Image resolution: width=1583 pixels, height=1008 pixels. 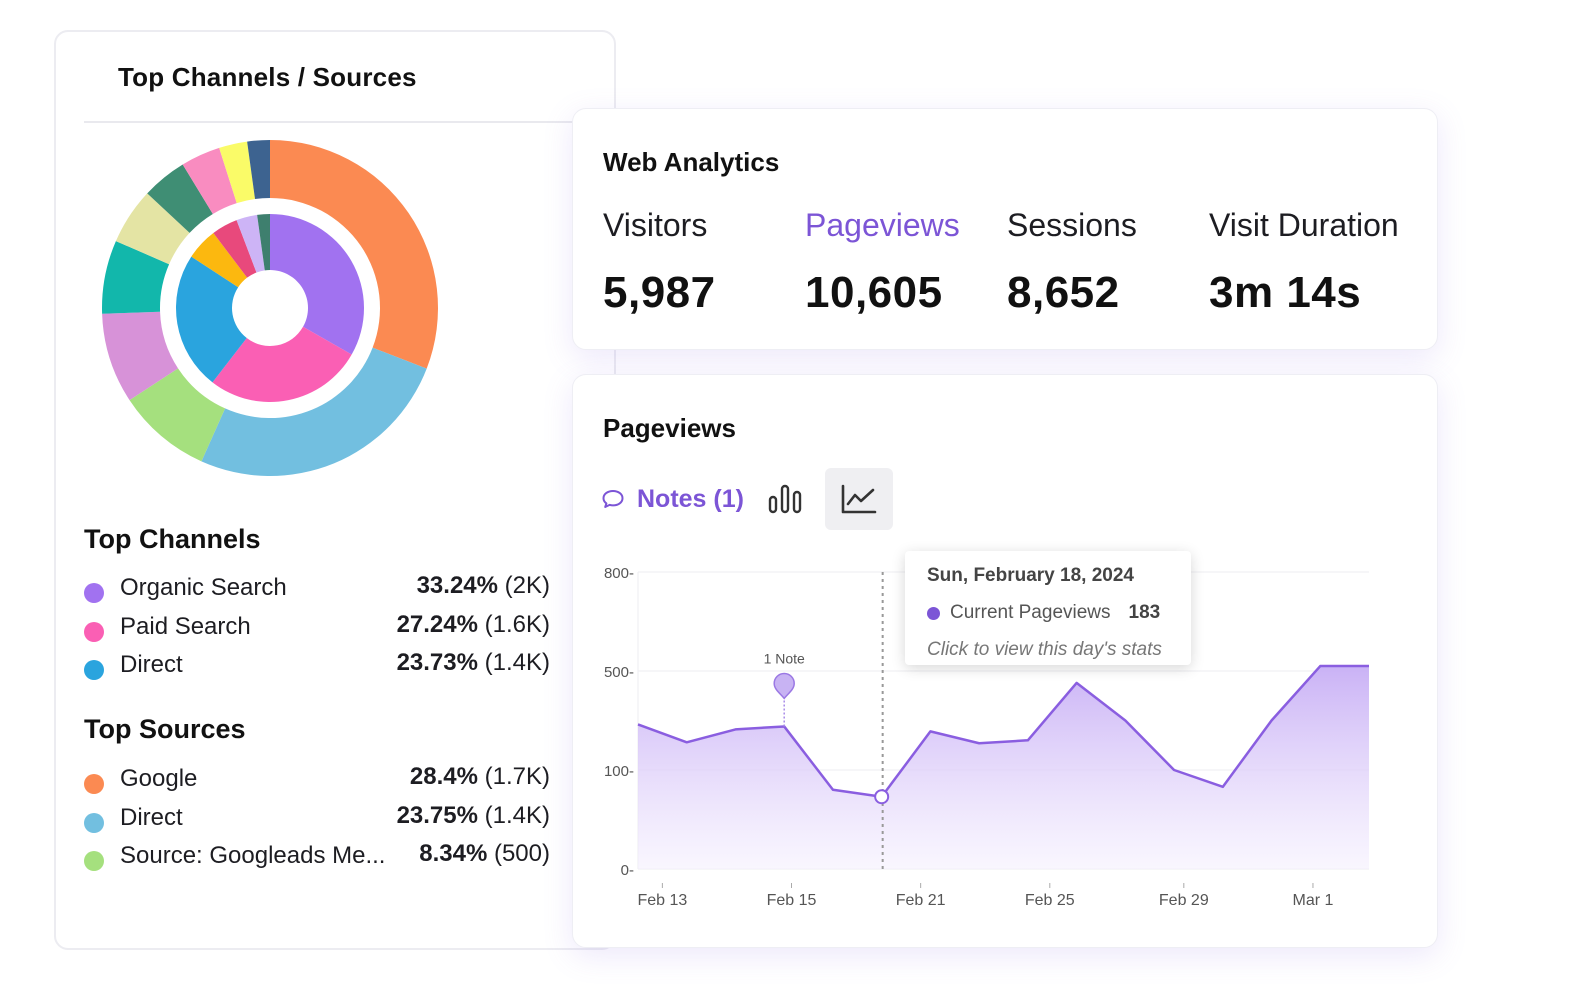 I want to click on legend-percent: 33.24%, so click(x=457, y=585).